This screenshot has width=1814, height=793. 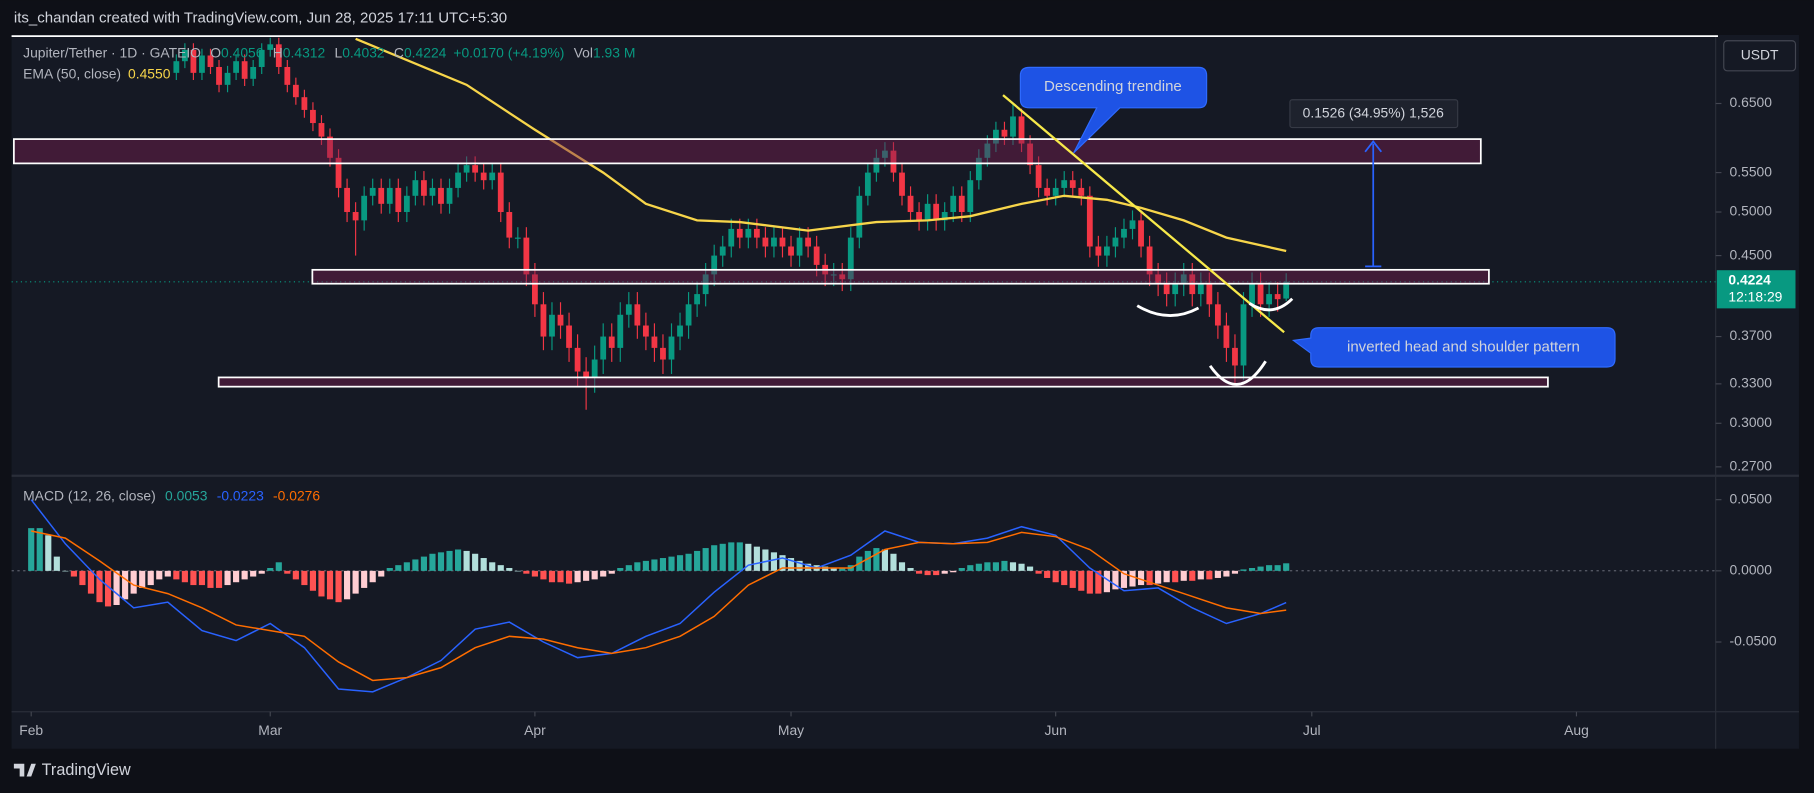 I want to click on macd-value: -0.0223, so click(x=240, y=495).